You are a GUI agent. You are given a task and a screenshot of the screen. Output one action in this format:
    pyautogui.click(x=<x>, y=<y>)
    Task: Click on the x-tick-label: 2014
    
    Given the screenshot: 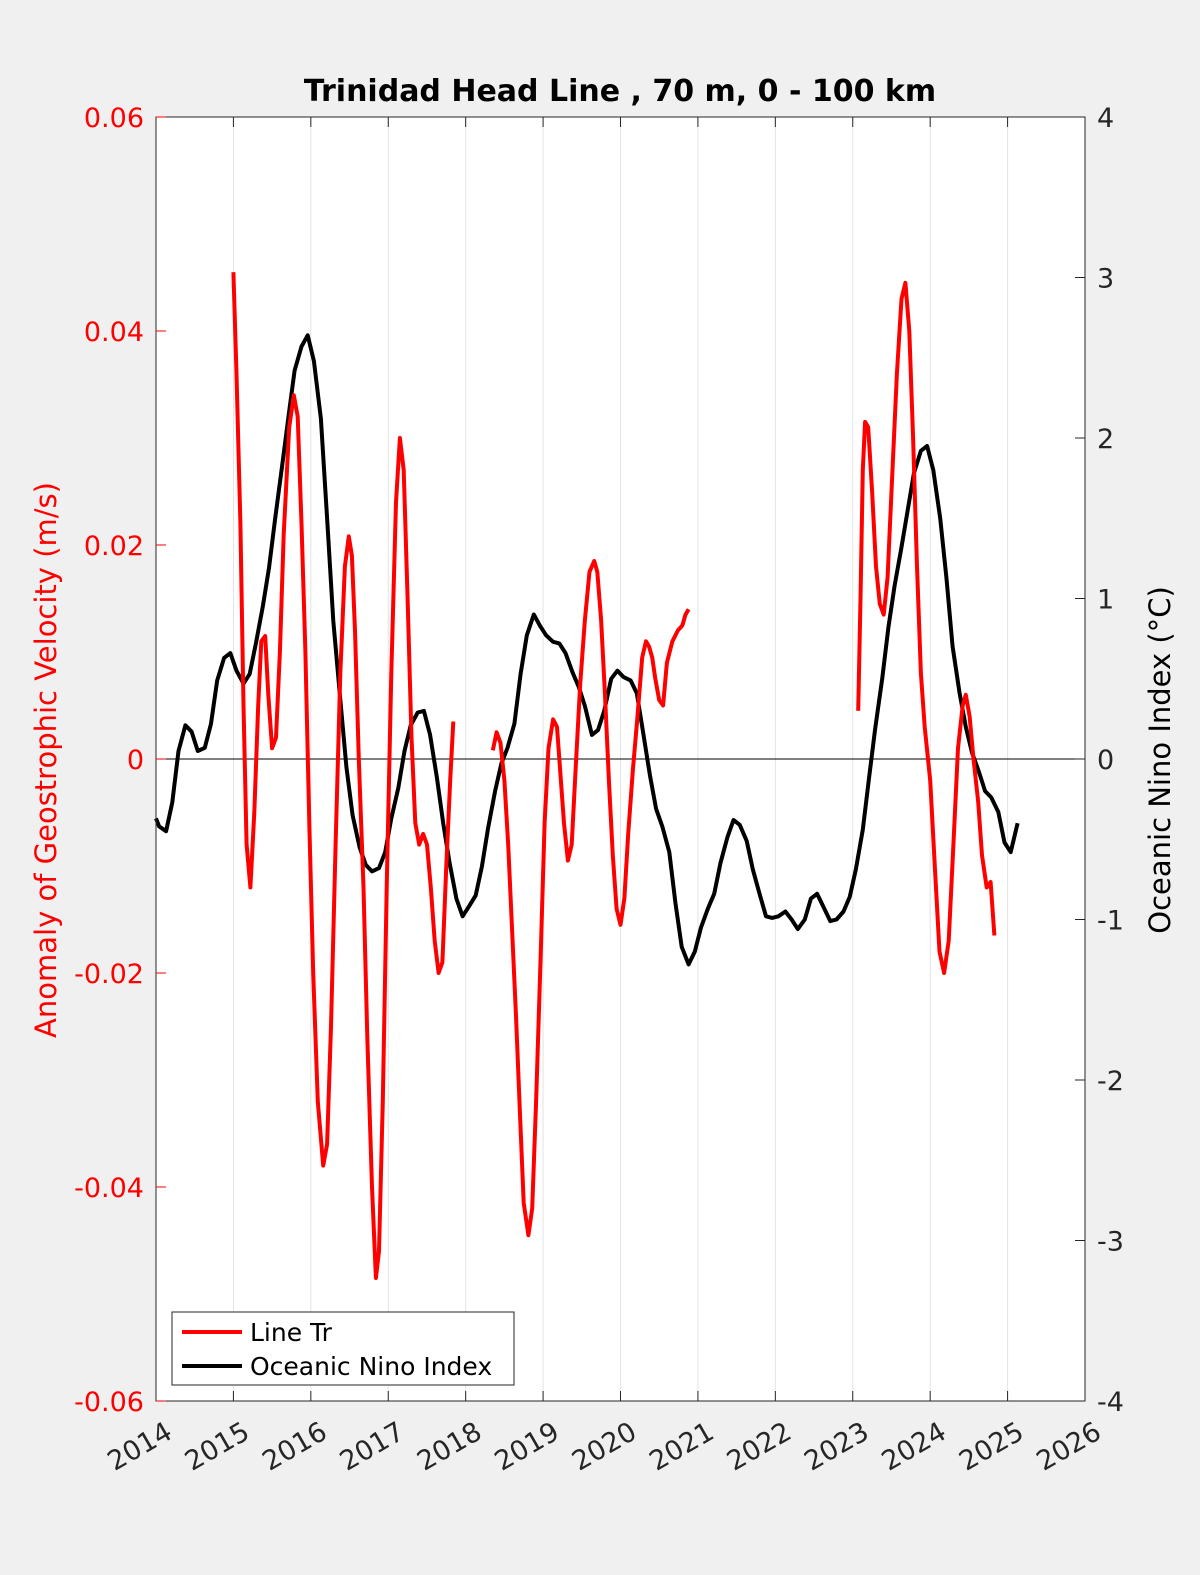 What is the action you would take?
    pyautogui.click(x=139, y=1446)
    